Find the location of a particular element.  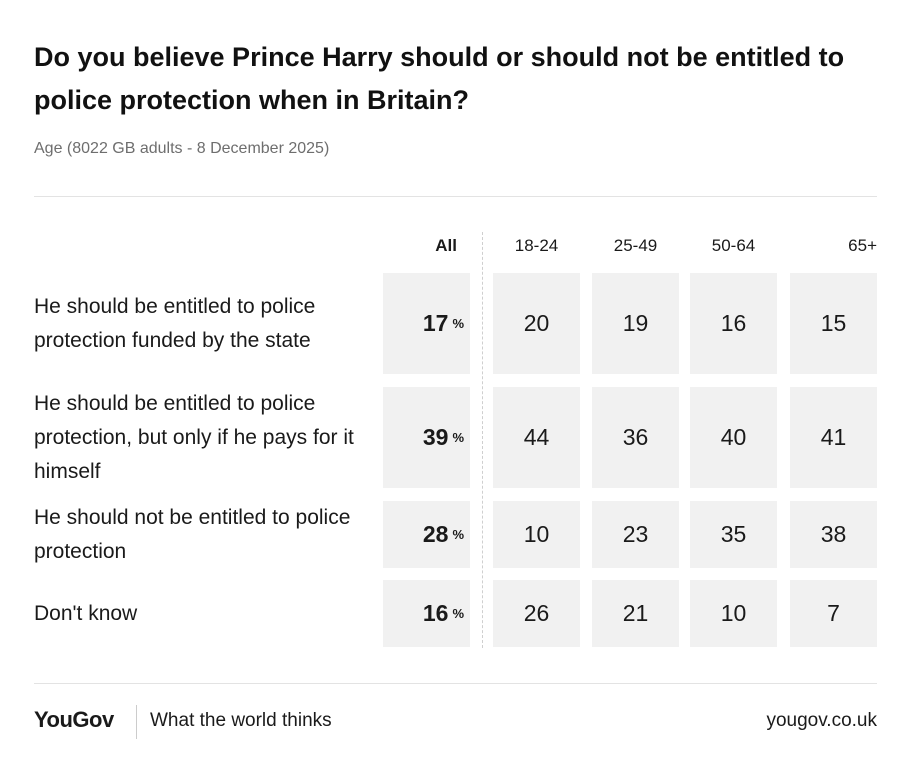

cell: 26 is located at coordinates (536, 613).